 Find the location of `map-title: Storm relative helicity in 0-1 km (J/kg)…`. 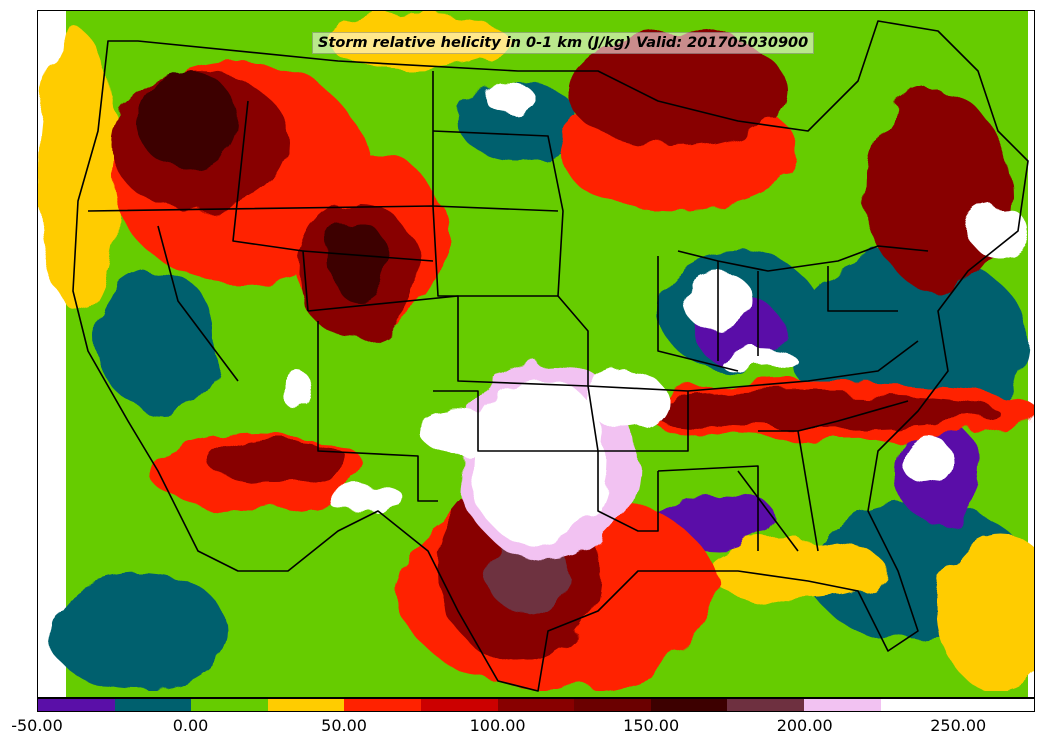

map-title: Storm relative helicity in 0-1 km (J/kg)… is located at coordinates (563, 43).